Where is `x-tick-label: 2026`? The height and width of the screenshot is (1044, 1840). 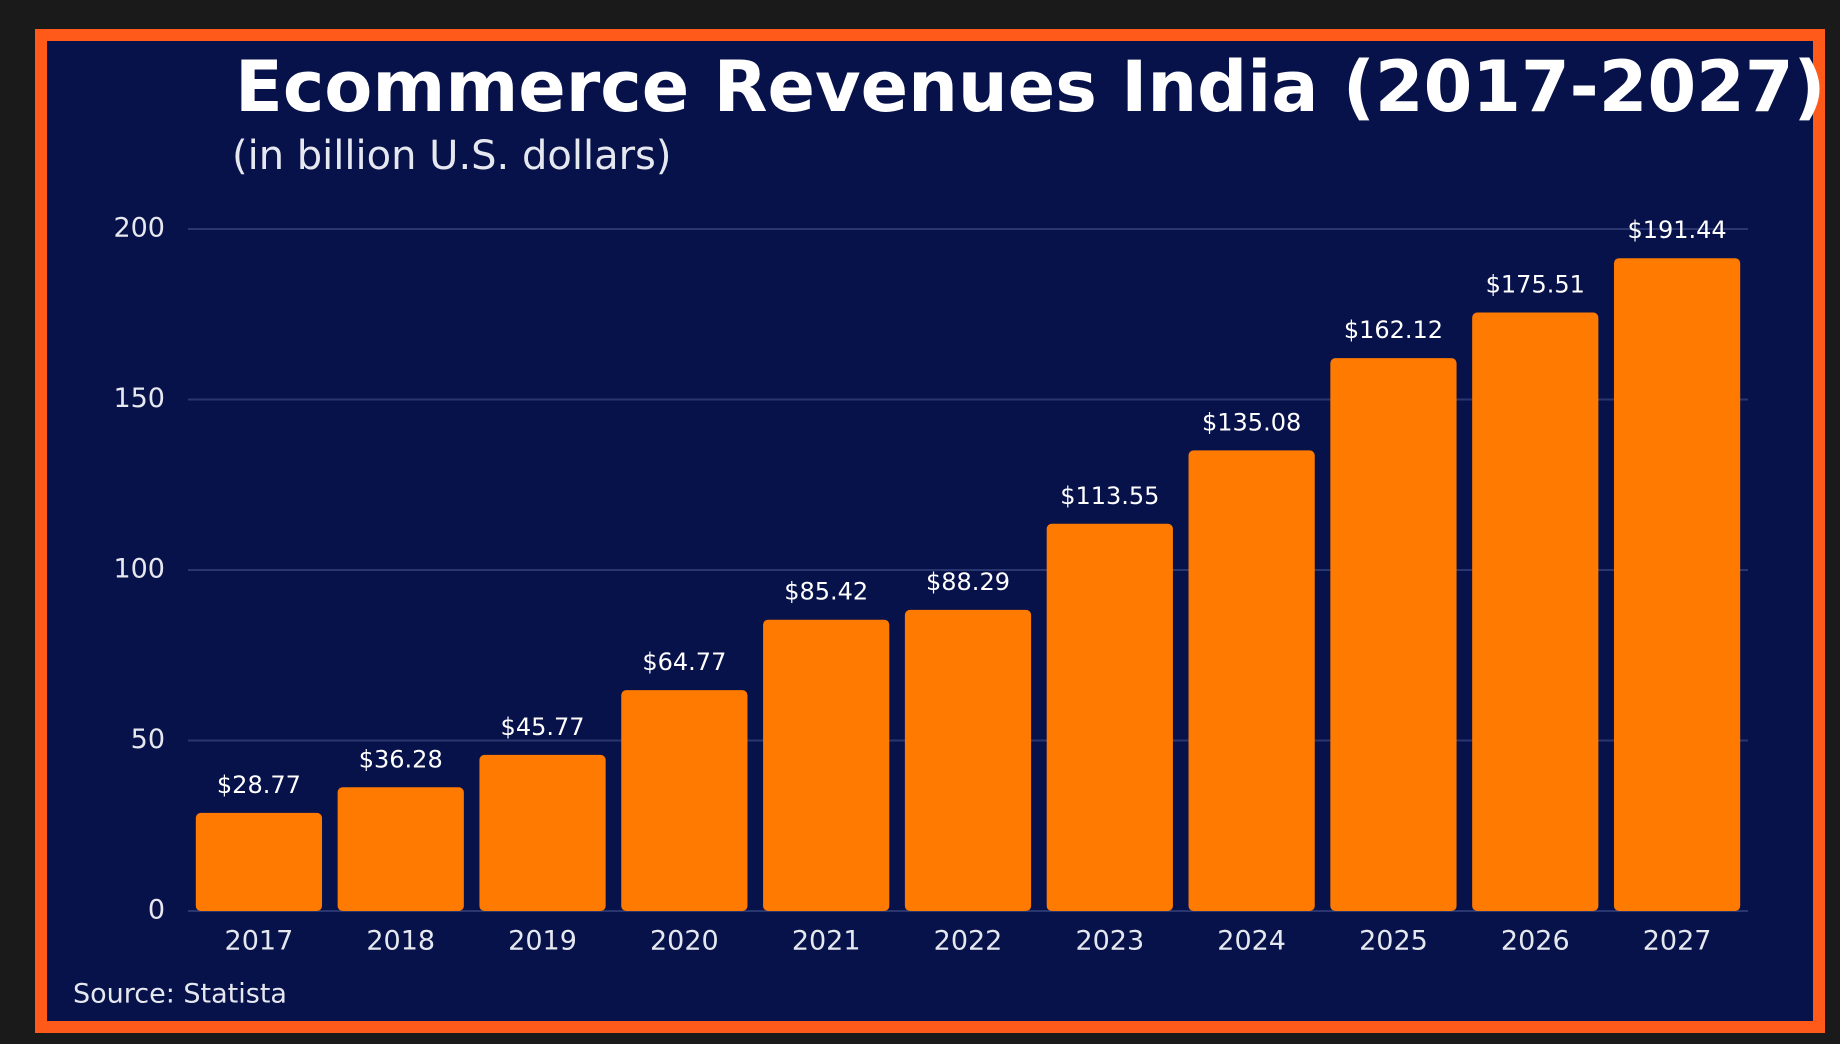
x-tick-label: 2026 is located at coordinates (1535, 941).